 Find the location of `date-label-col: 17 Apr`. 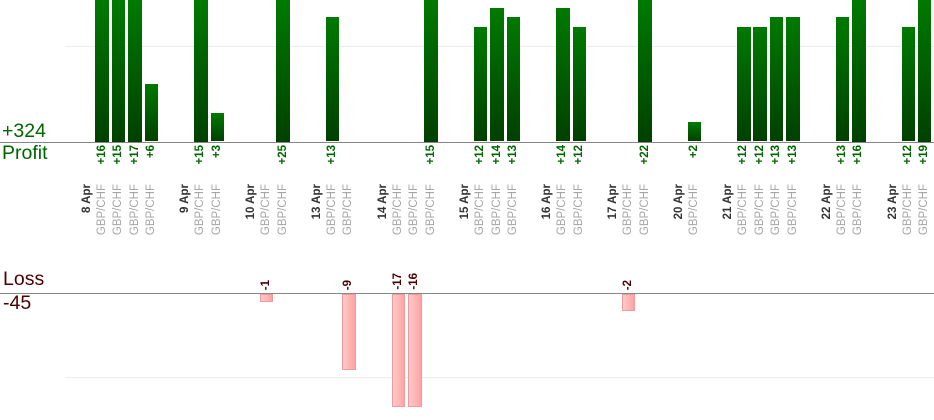

date-label-col: 17 Apr is located at coordinates (613, 201).